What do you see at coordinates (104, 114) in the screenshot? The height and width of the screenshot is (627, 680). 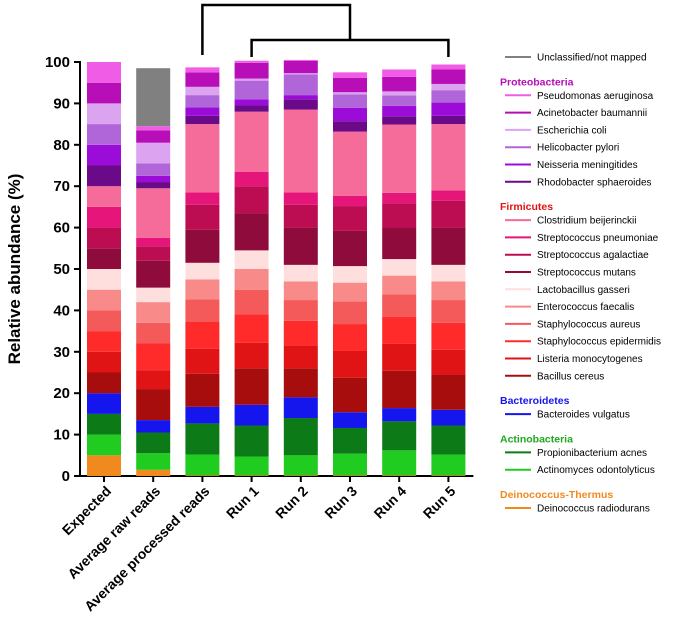 I see `bar-segment-expected-escherichia-coli` at bounding box center [104, 114].